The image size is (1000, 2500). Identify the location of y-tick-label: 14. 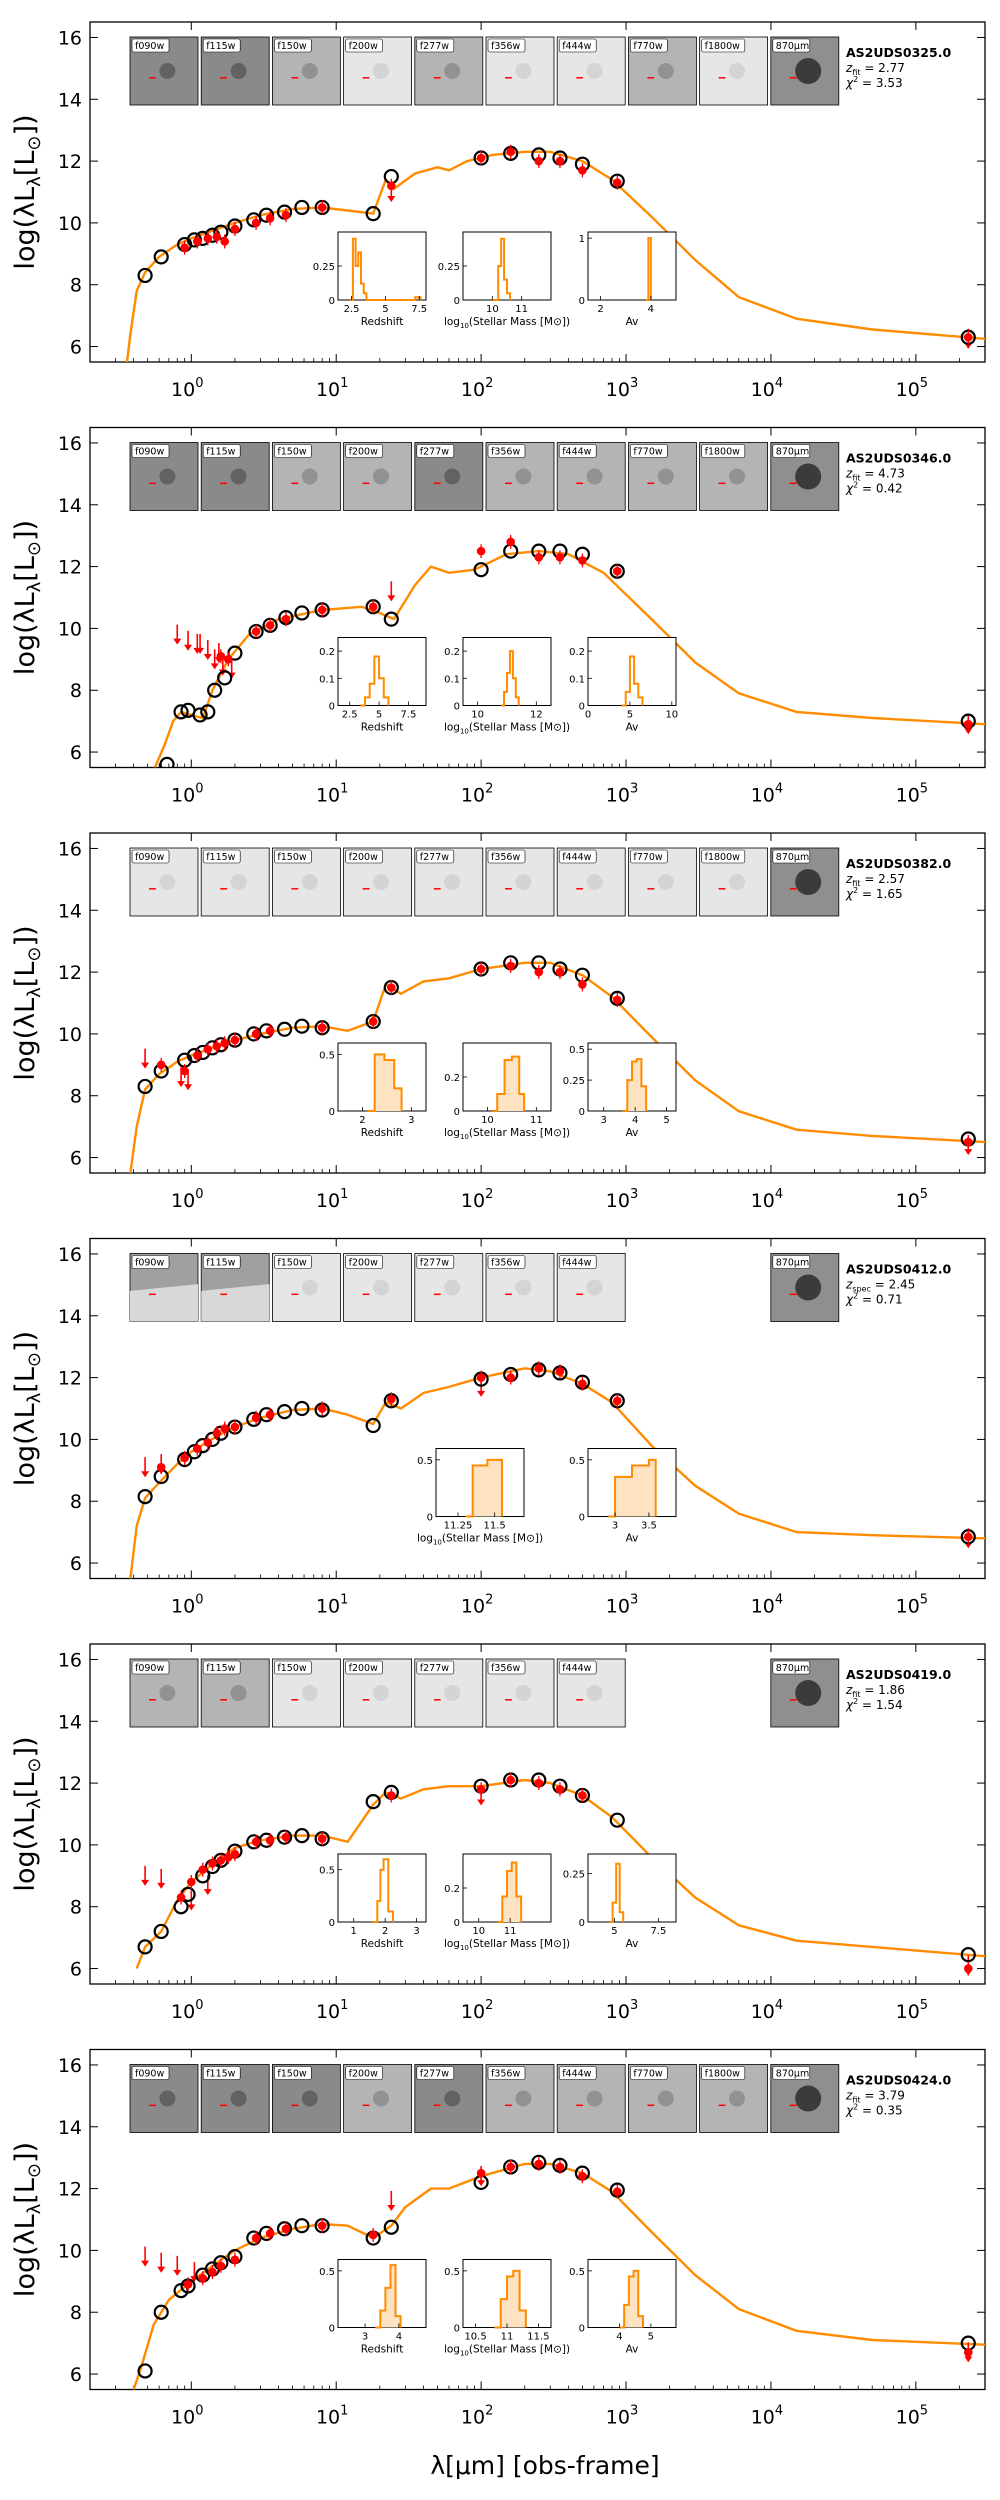
(70, 2128).